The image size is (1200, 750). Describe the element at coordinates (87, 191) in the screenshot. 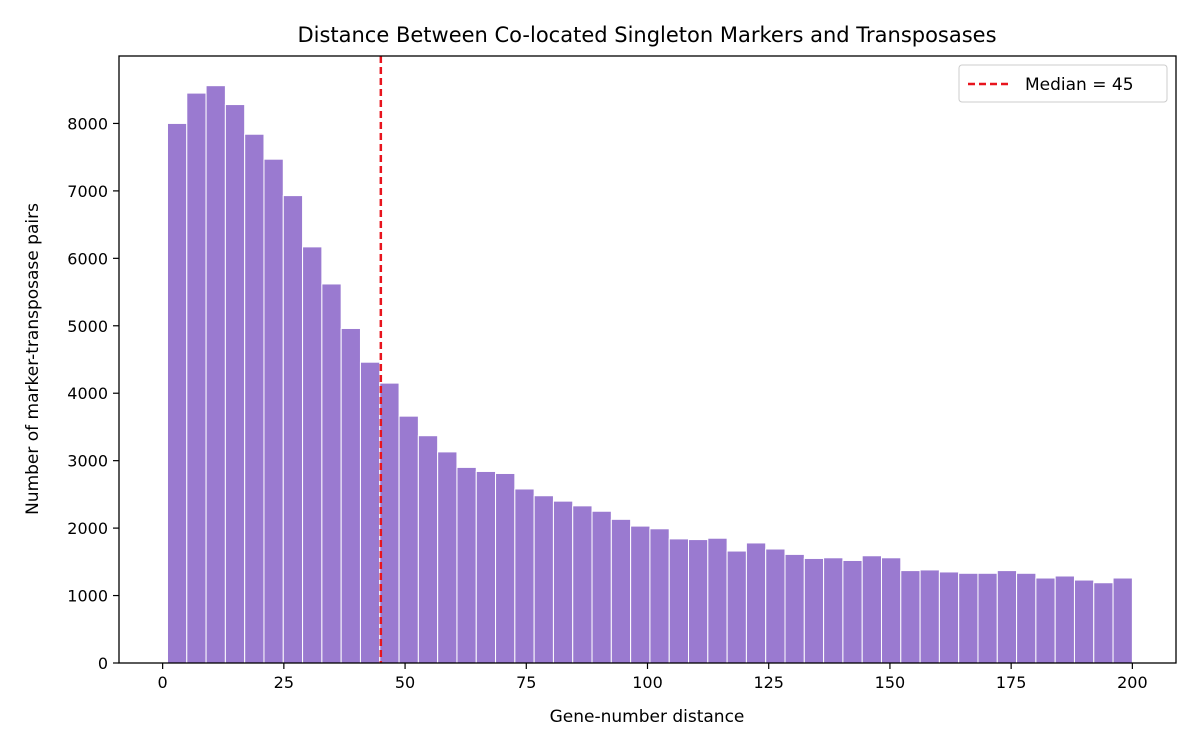

I see `y-tick-label: 7000` at that location.